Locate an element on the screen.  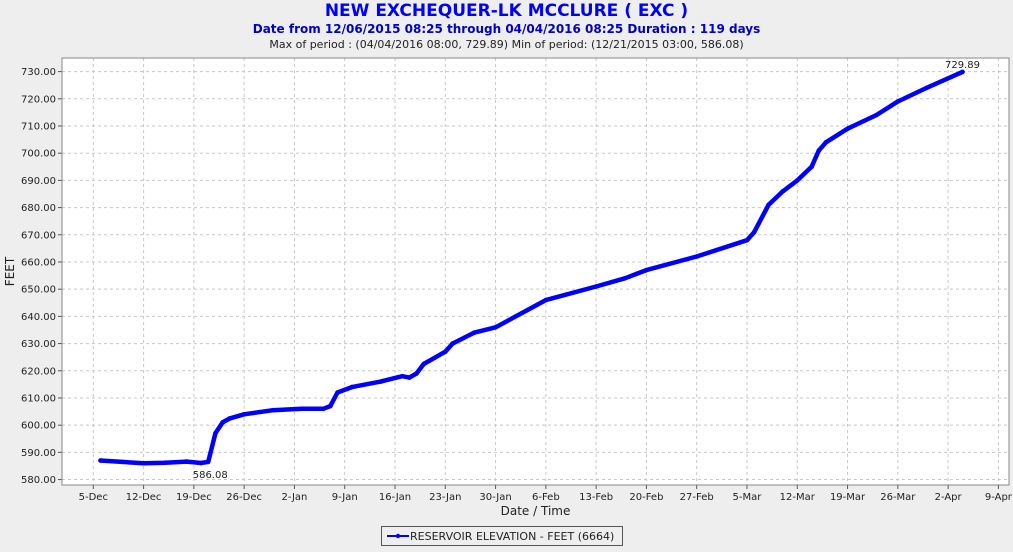
y-tick-label: 600.00 is located at coordinates (38, 426).